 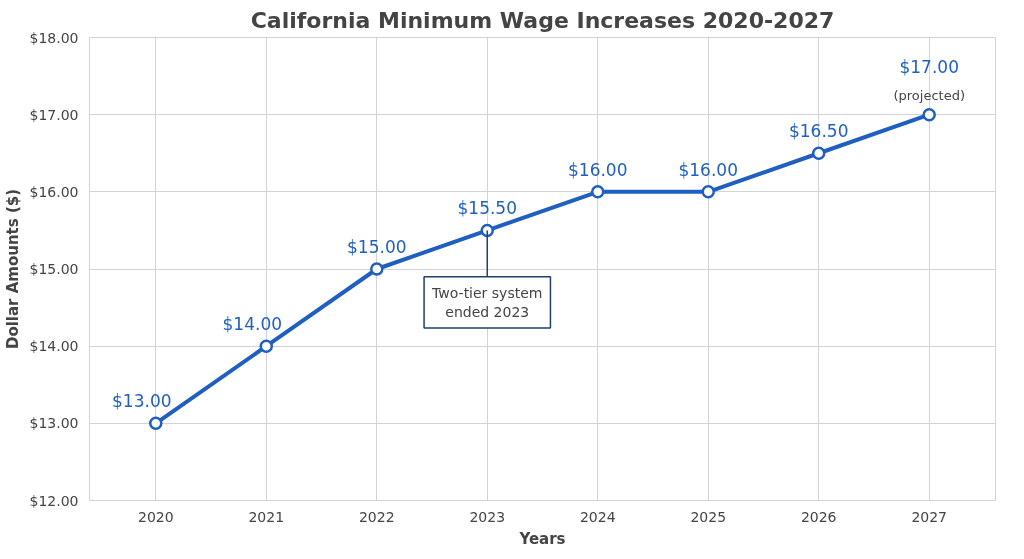 I want to click on y-tick-label: $13.00, so click(x=54, y=423).